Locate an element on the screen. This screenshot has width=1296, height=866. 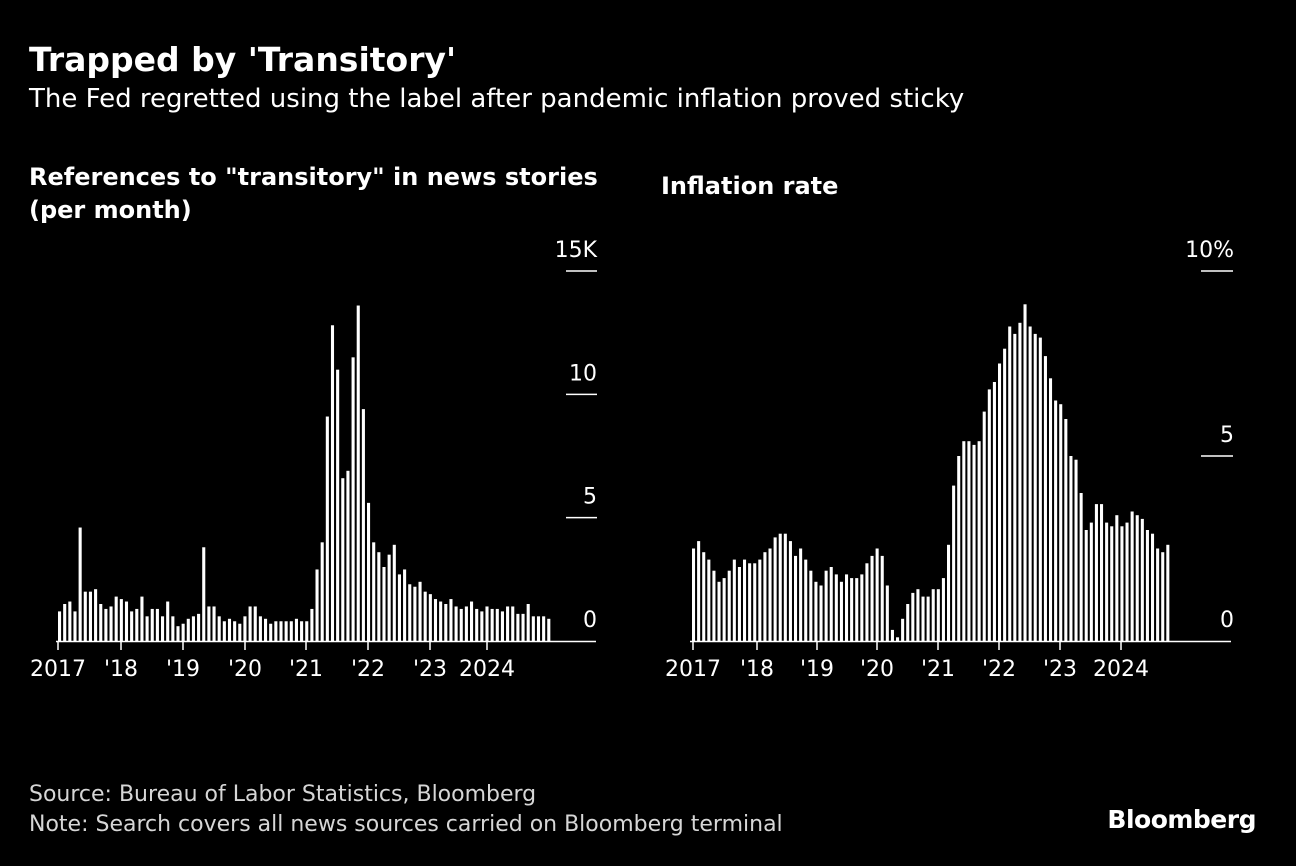
inflation-y-tick-label: 5 is located at coordinates (1227, 435).